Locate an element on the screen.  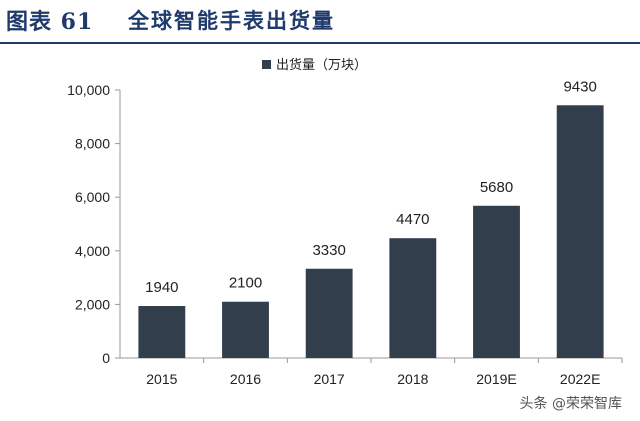
data-label: 9430 is located at coordinates (579, 86).